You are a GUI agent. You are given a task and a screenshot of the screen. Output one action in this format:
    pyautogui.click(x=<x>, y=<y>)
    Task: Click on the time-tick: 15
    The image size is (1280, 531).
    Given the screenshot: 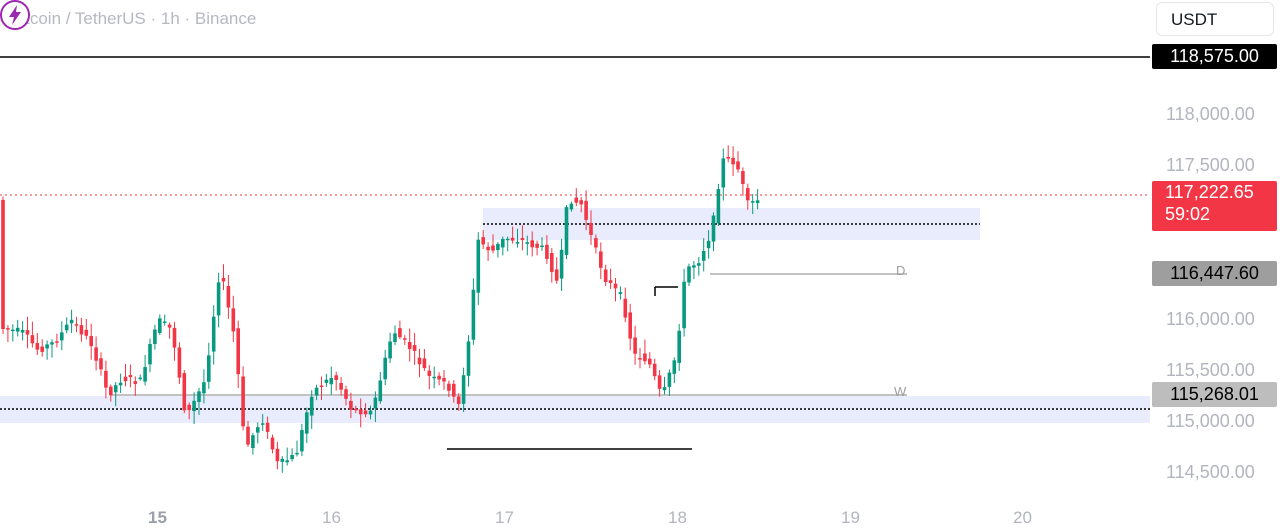 What is the action you would take?
    pyautogui.click(x=157, y=517)
    